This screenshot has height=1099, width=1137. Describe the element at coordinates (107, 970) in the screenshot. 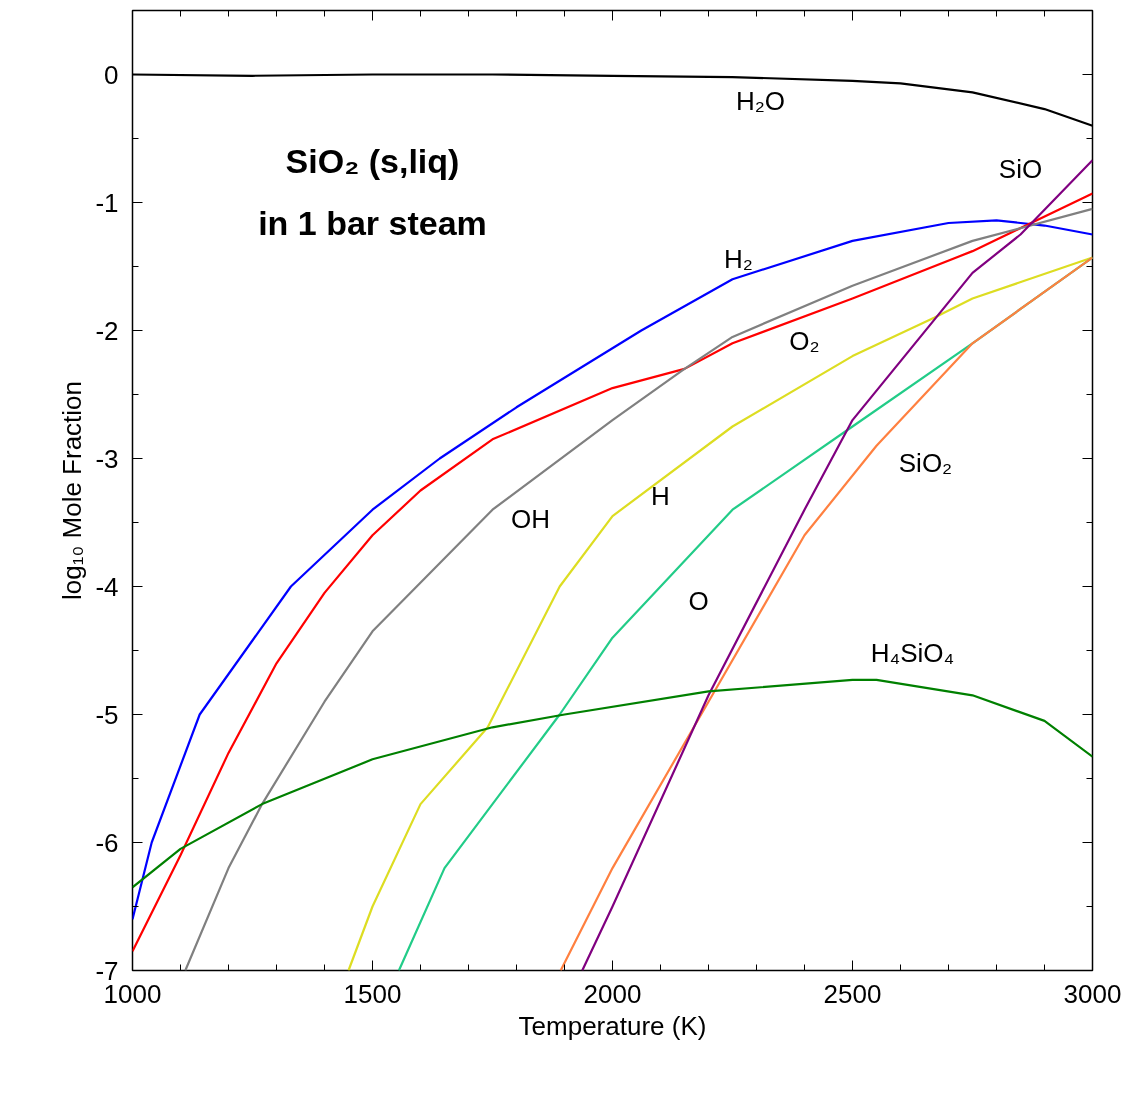

I see `y-tick-label: -7` at that location.